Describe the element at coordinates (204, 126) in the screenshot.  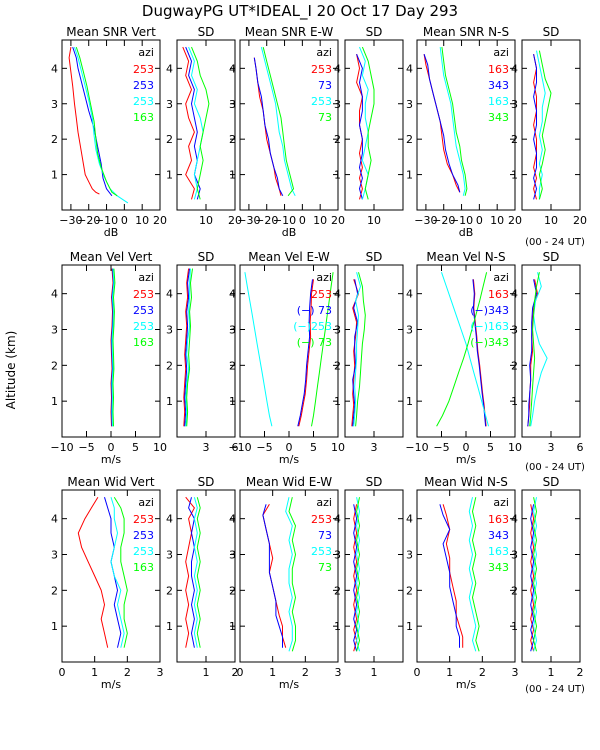
I see `panel-2: SD 1 2 3 4 10 20` at that location.